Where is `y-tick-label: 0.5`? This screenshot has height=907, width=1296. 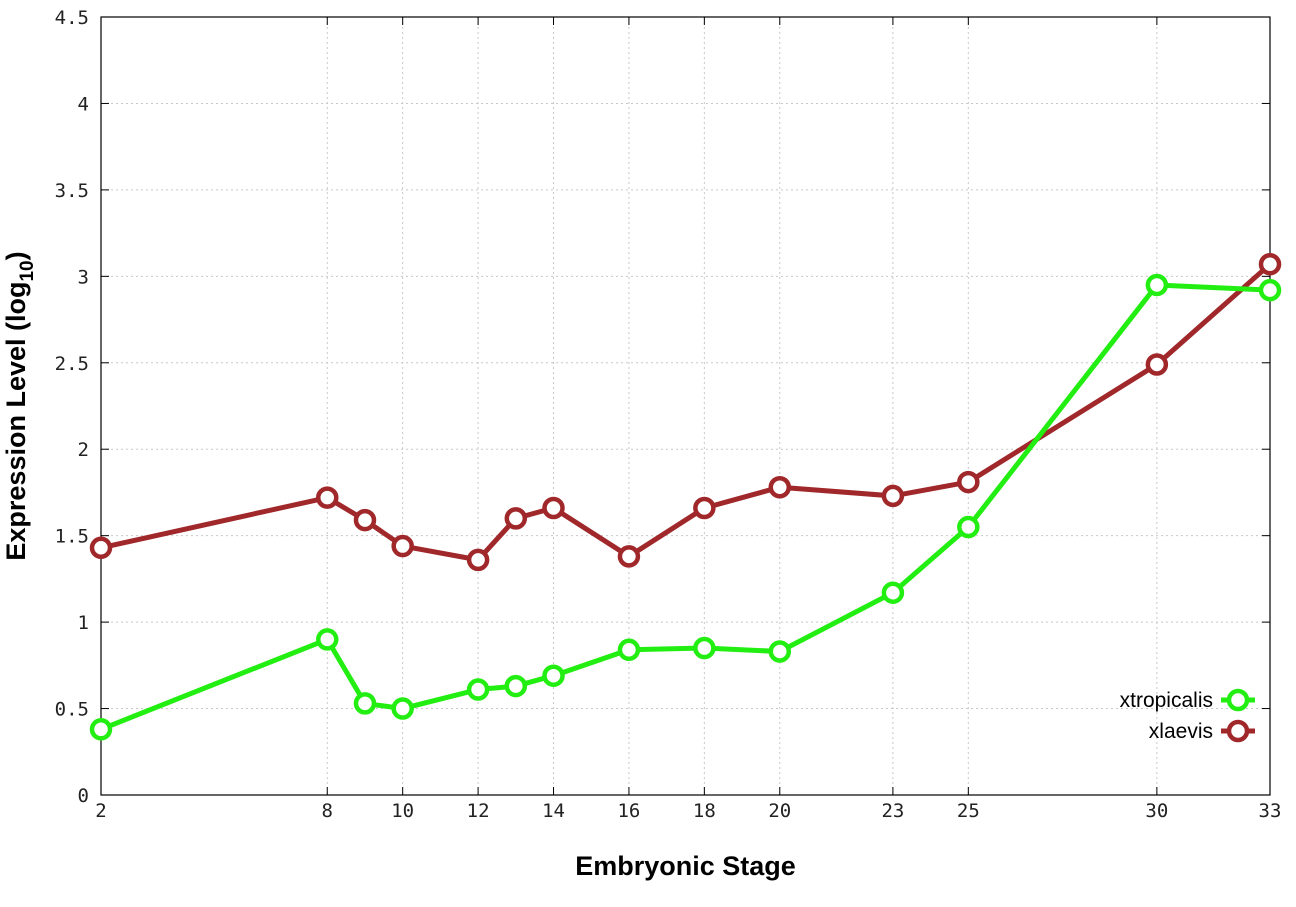
y-tick-label: 0.5 is located at coordinates (72, 710).